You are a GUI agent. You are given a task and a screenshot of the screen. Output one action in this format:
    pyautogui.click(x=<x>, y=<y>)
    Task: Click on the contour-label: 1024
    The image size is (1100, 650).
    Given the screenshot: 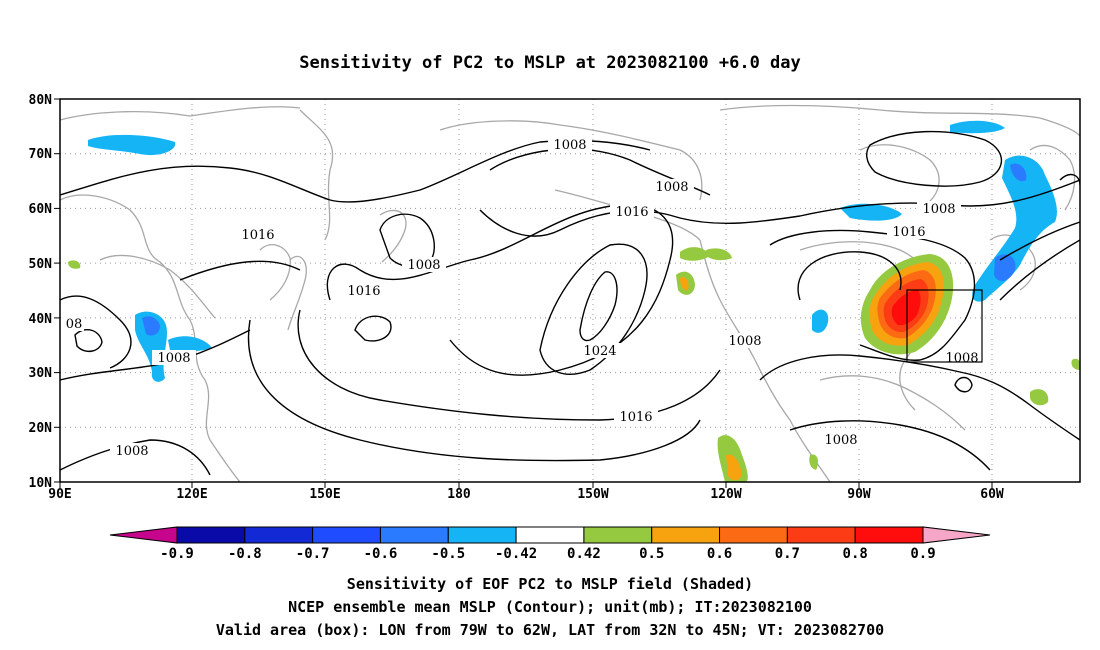 What is the action you would take?
    pyautogui.click(x=599, y=351)
    